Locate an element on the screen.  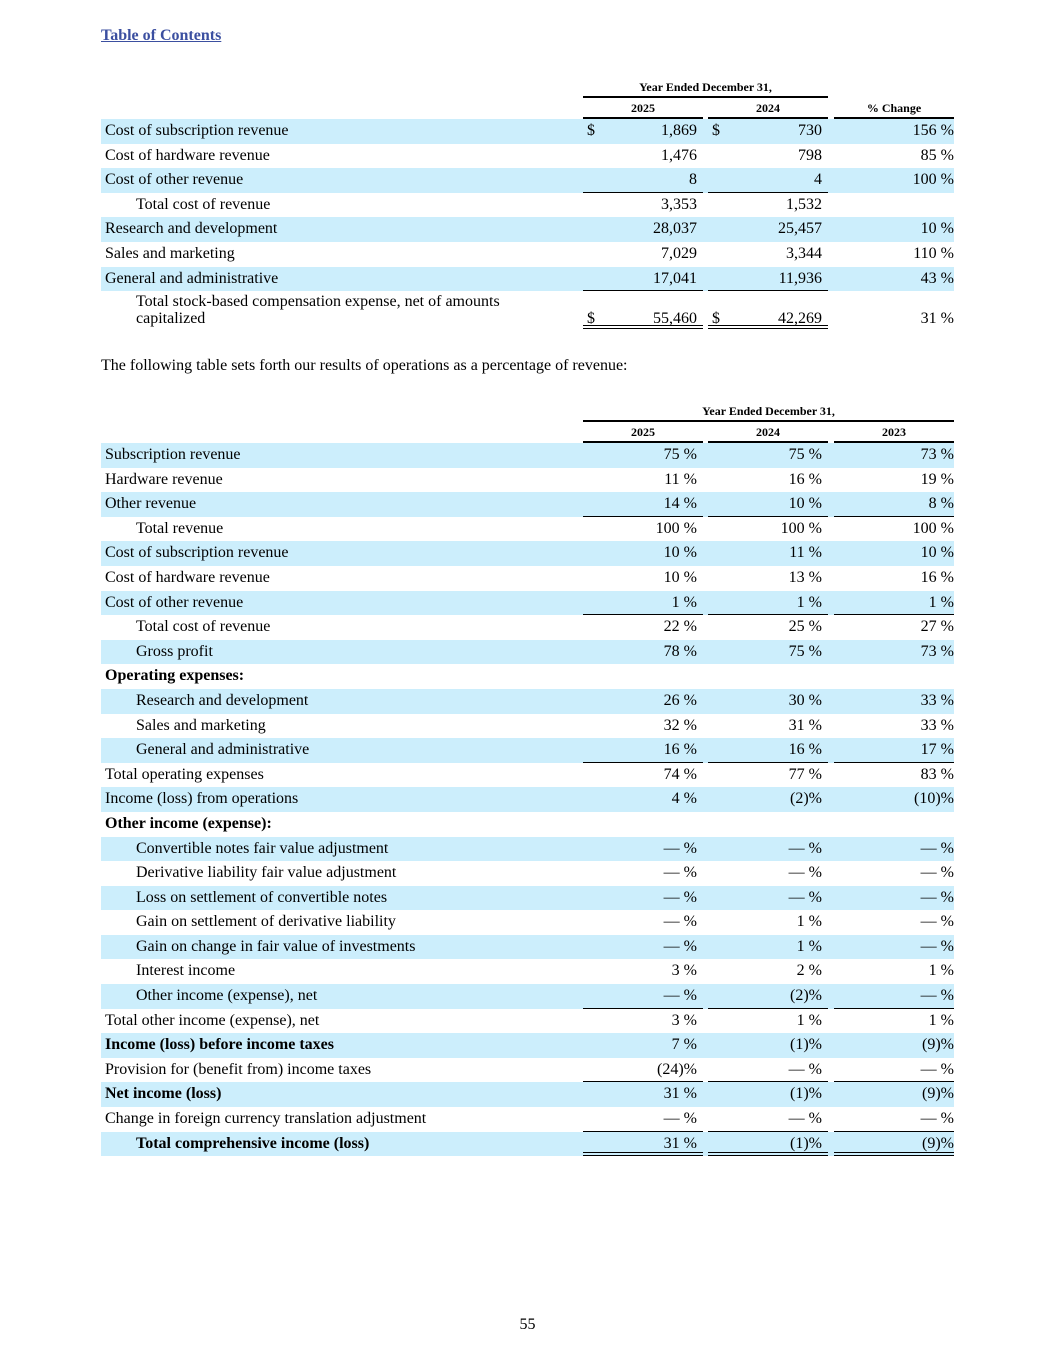
value: 3,353 is located at coordinates (679, 204).